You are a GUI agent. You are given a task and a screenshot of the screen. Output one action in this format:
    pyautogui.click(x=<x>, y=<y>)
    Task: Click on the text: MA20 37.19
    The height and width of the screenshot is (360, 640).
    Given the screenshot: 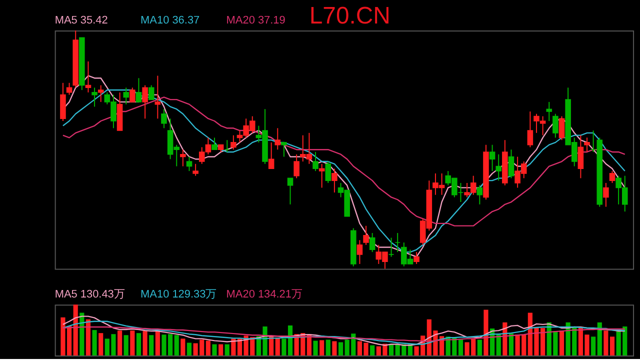 What is the action you would take?
    pyautogui.click(x=256, y=20)
    